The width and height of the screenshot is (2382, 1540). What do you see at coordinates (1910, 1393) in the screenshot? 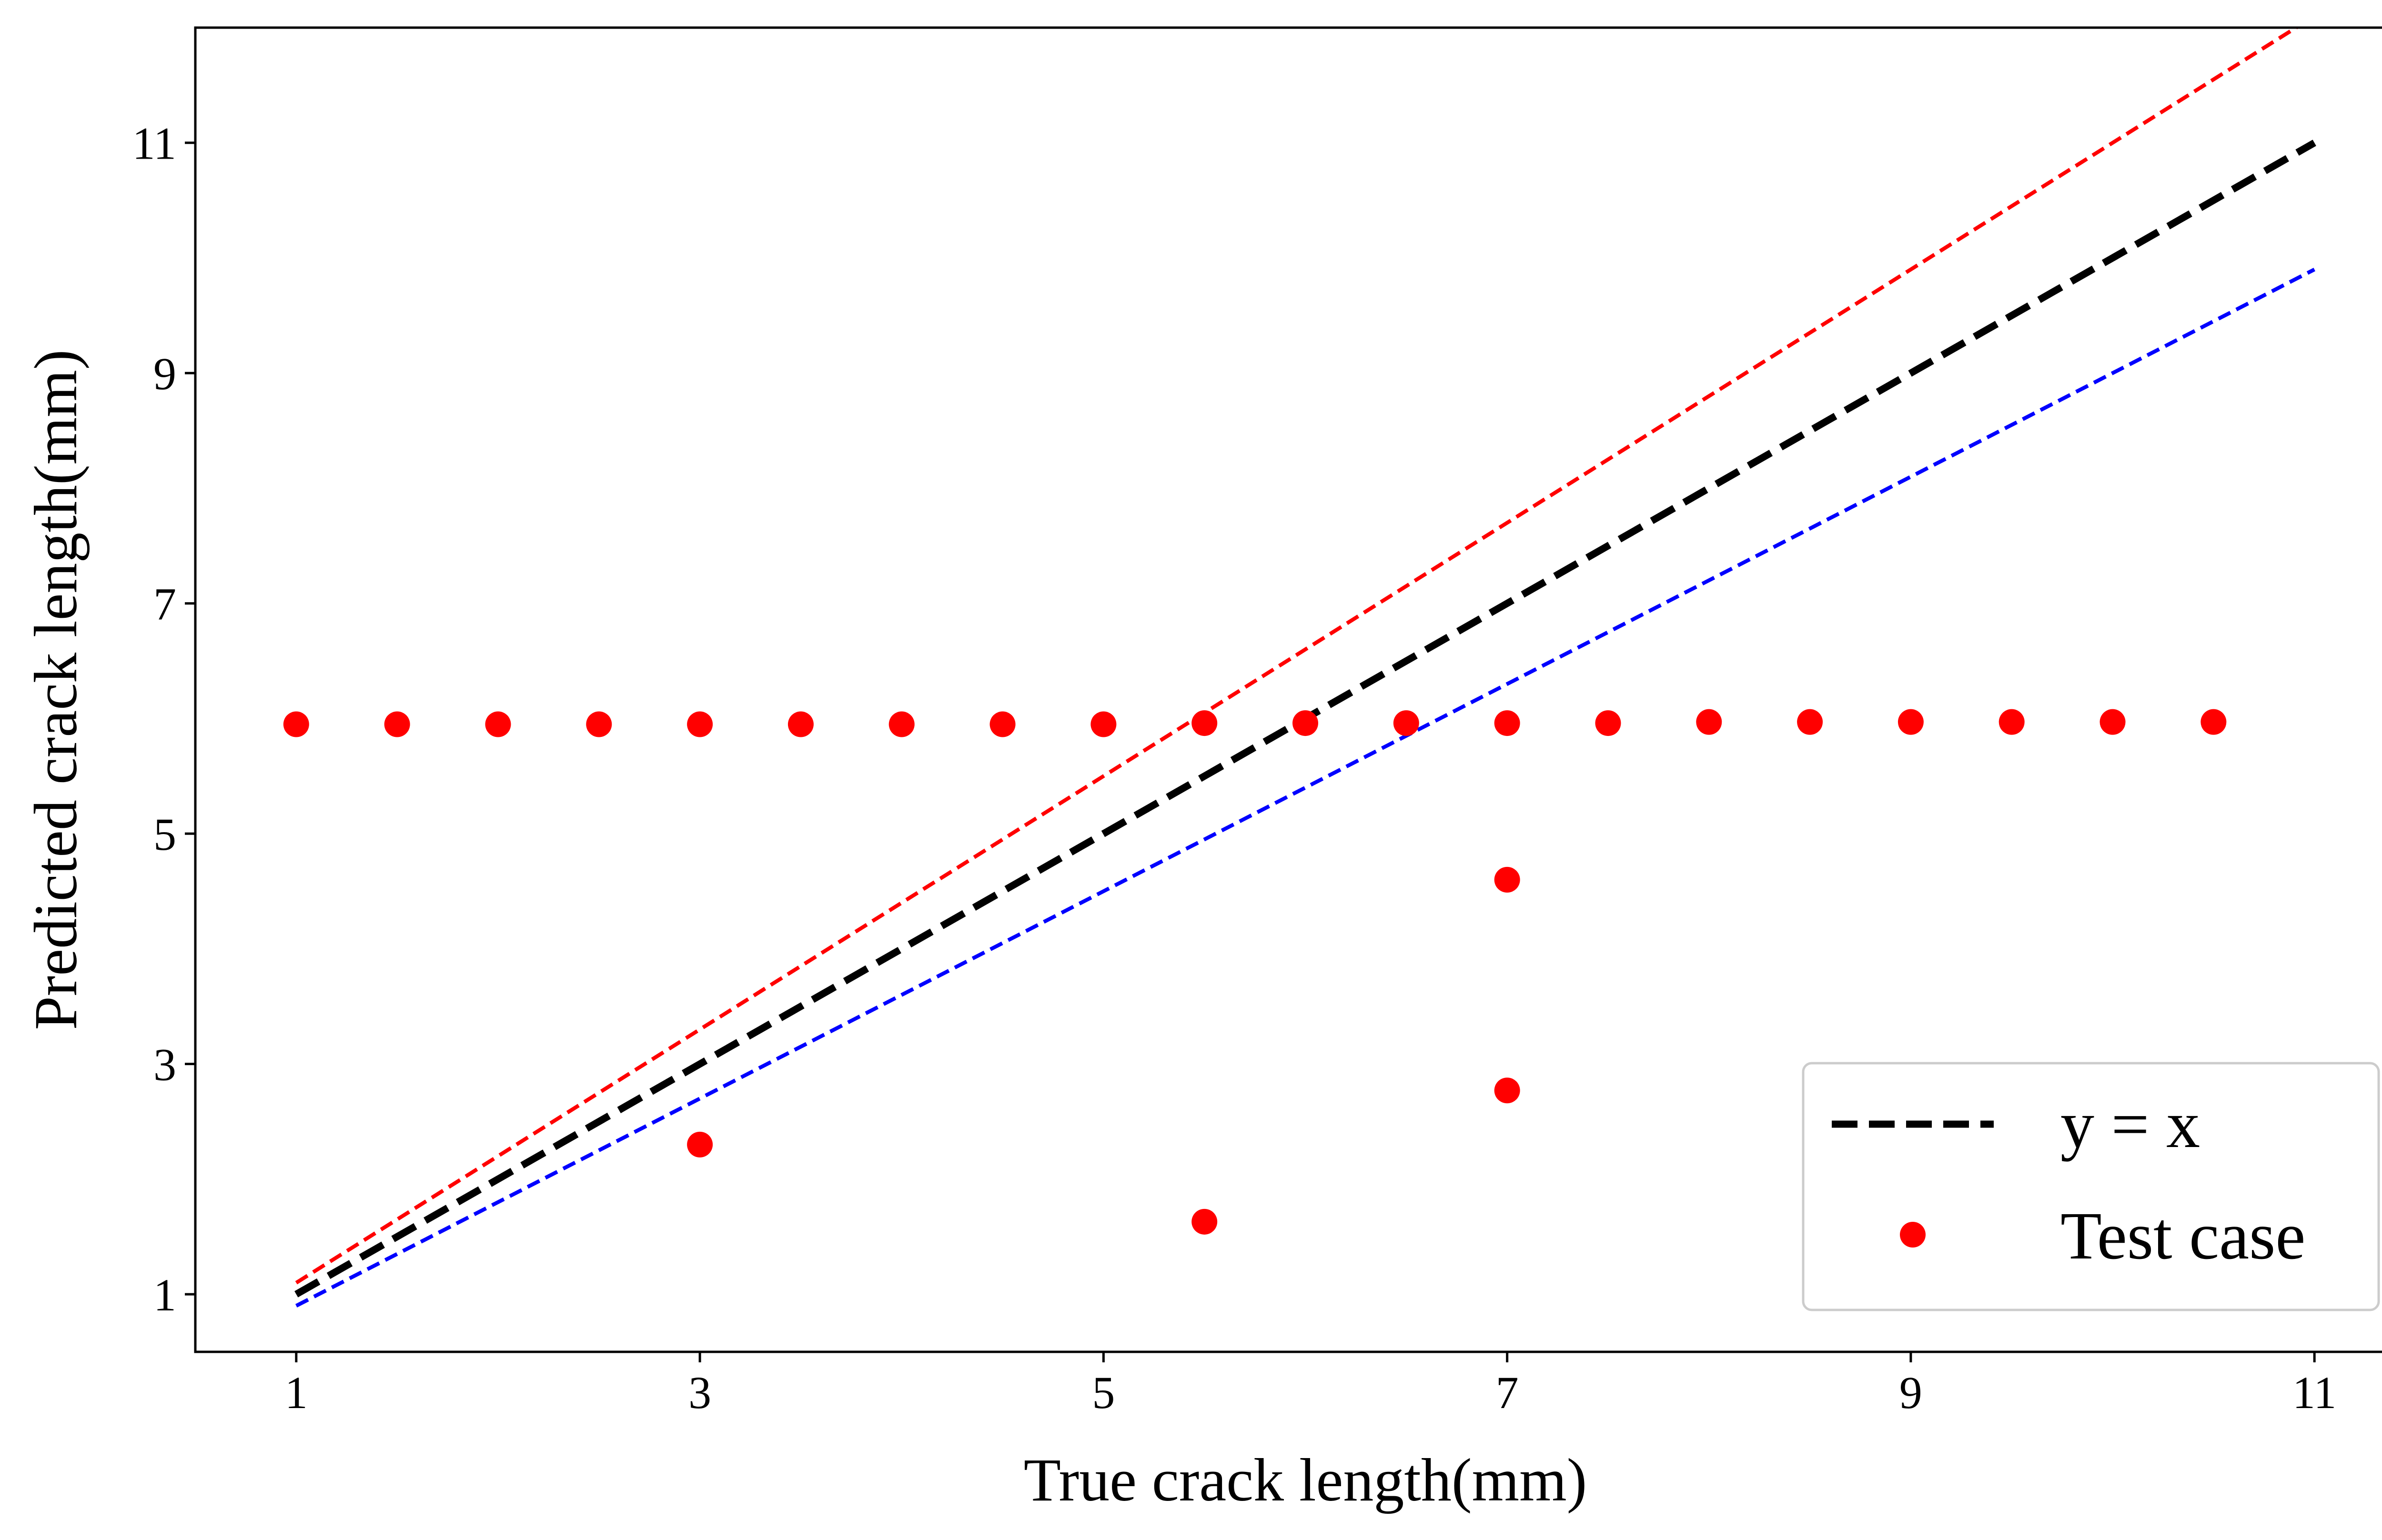
I see `x-tick-label: 9` at bounding box center [1910, 1393].